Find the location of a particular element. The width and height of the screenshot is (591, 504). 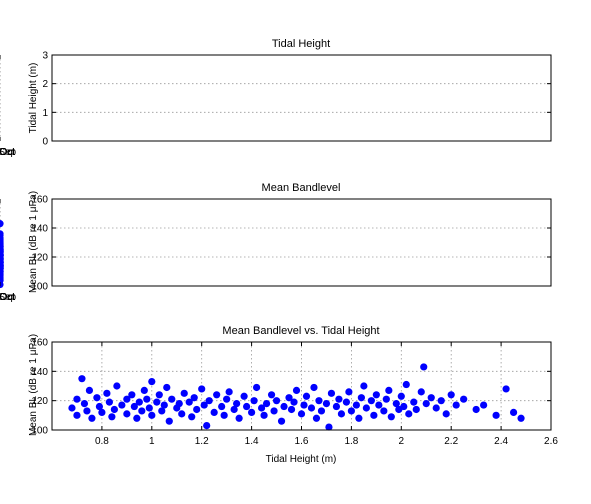

x-tick-label: 2 is located at coordinates (402, 441).